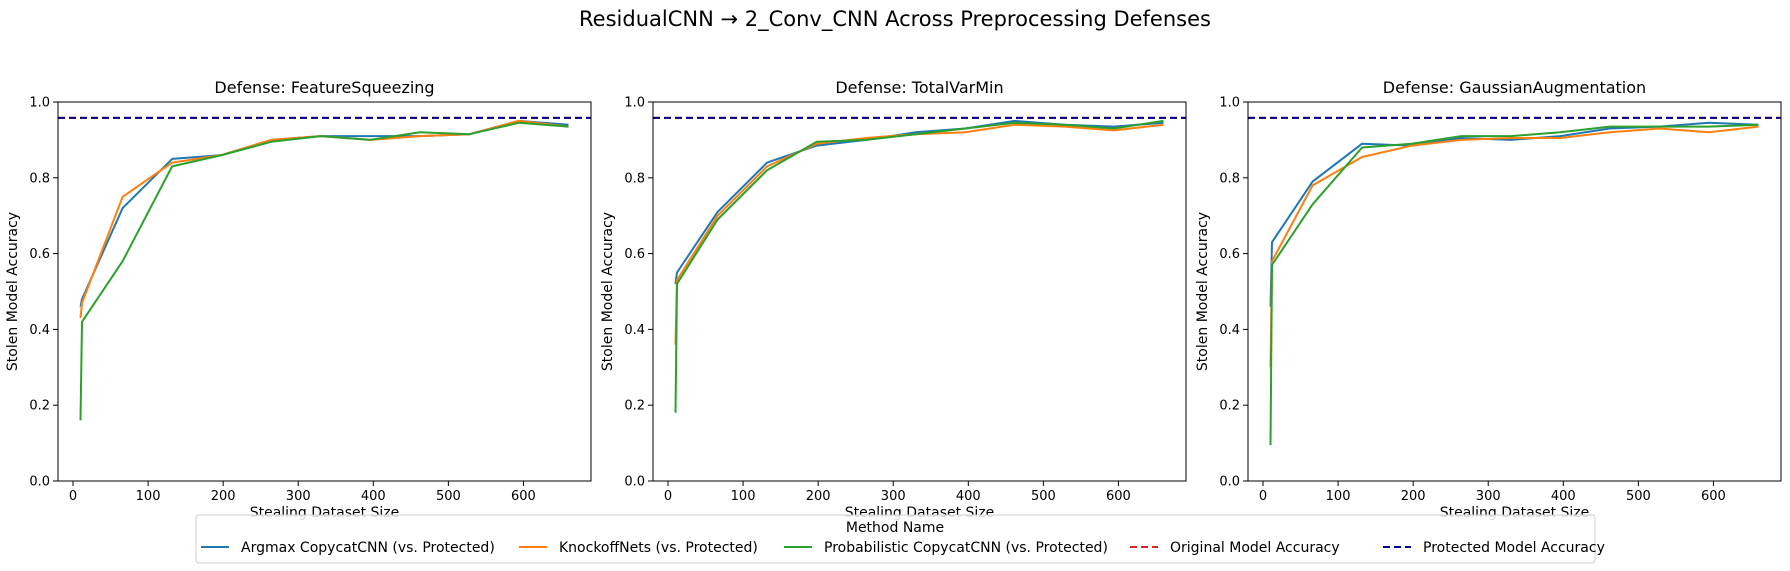  I want to click on legend-label: Original Model Accuracy, so click(1255, 548).